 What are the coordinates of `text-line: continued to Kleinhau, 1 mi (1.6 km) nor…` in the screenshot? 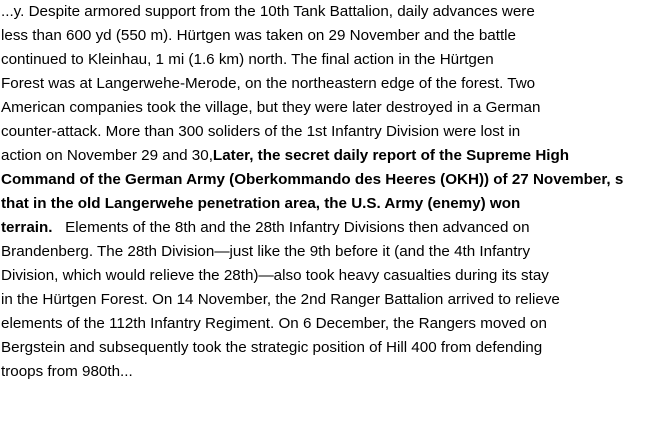 It's located at (325, 60).